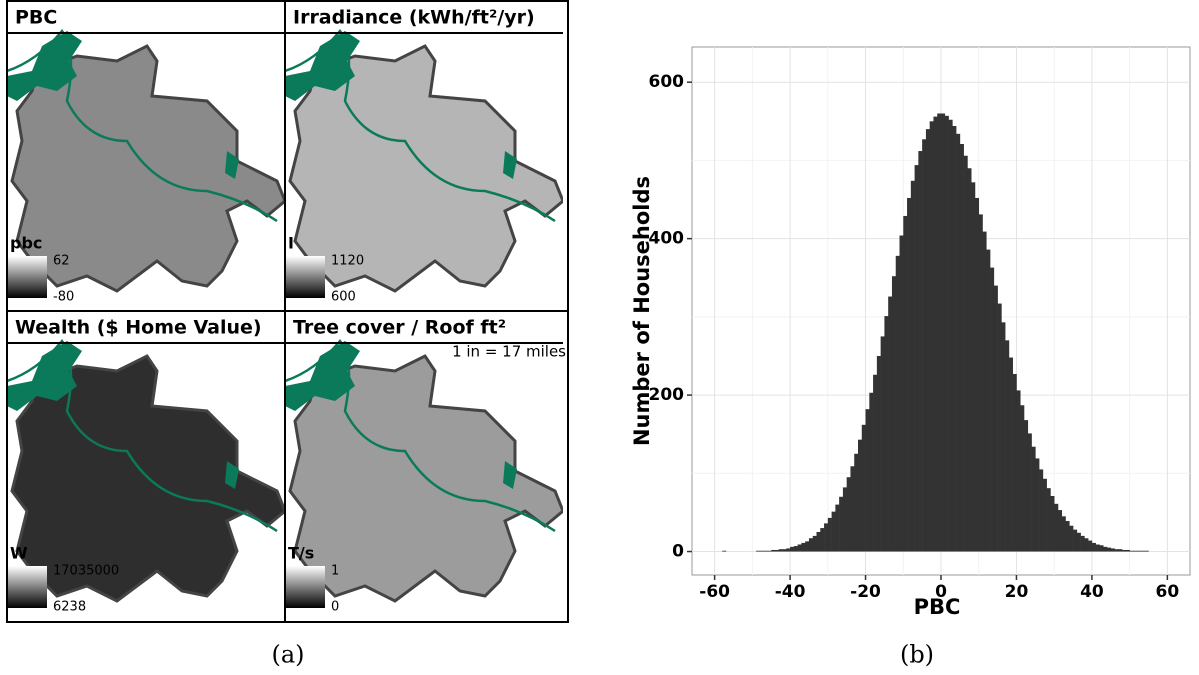 The height and width of the screenshot is (675, 1199). I want to click on y-tick-label: 600, so click(667, 82).